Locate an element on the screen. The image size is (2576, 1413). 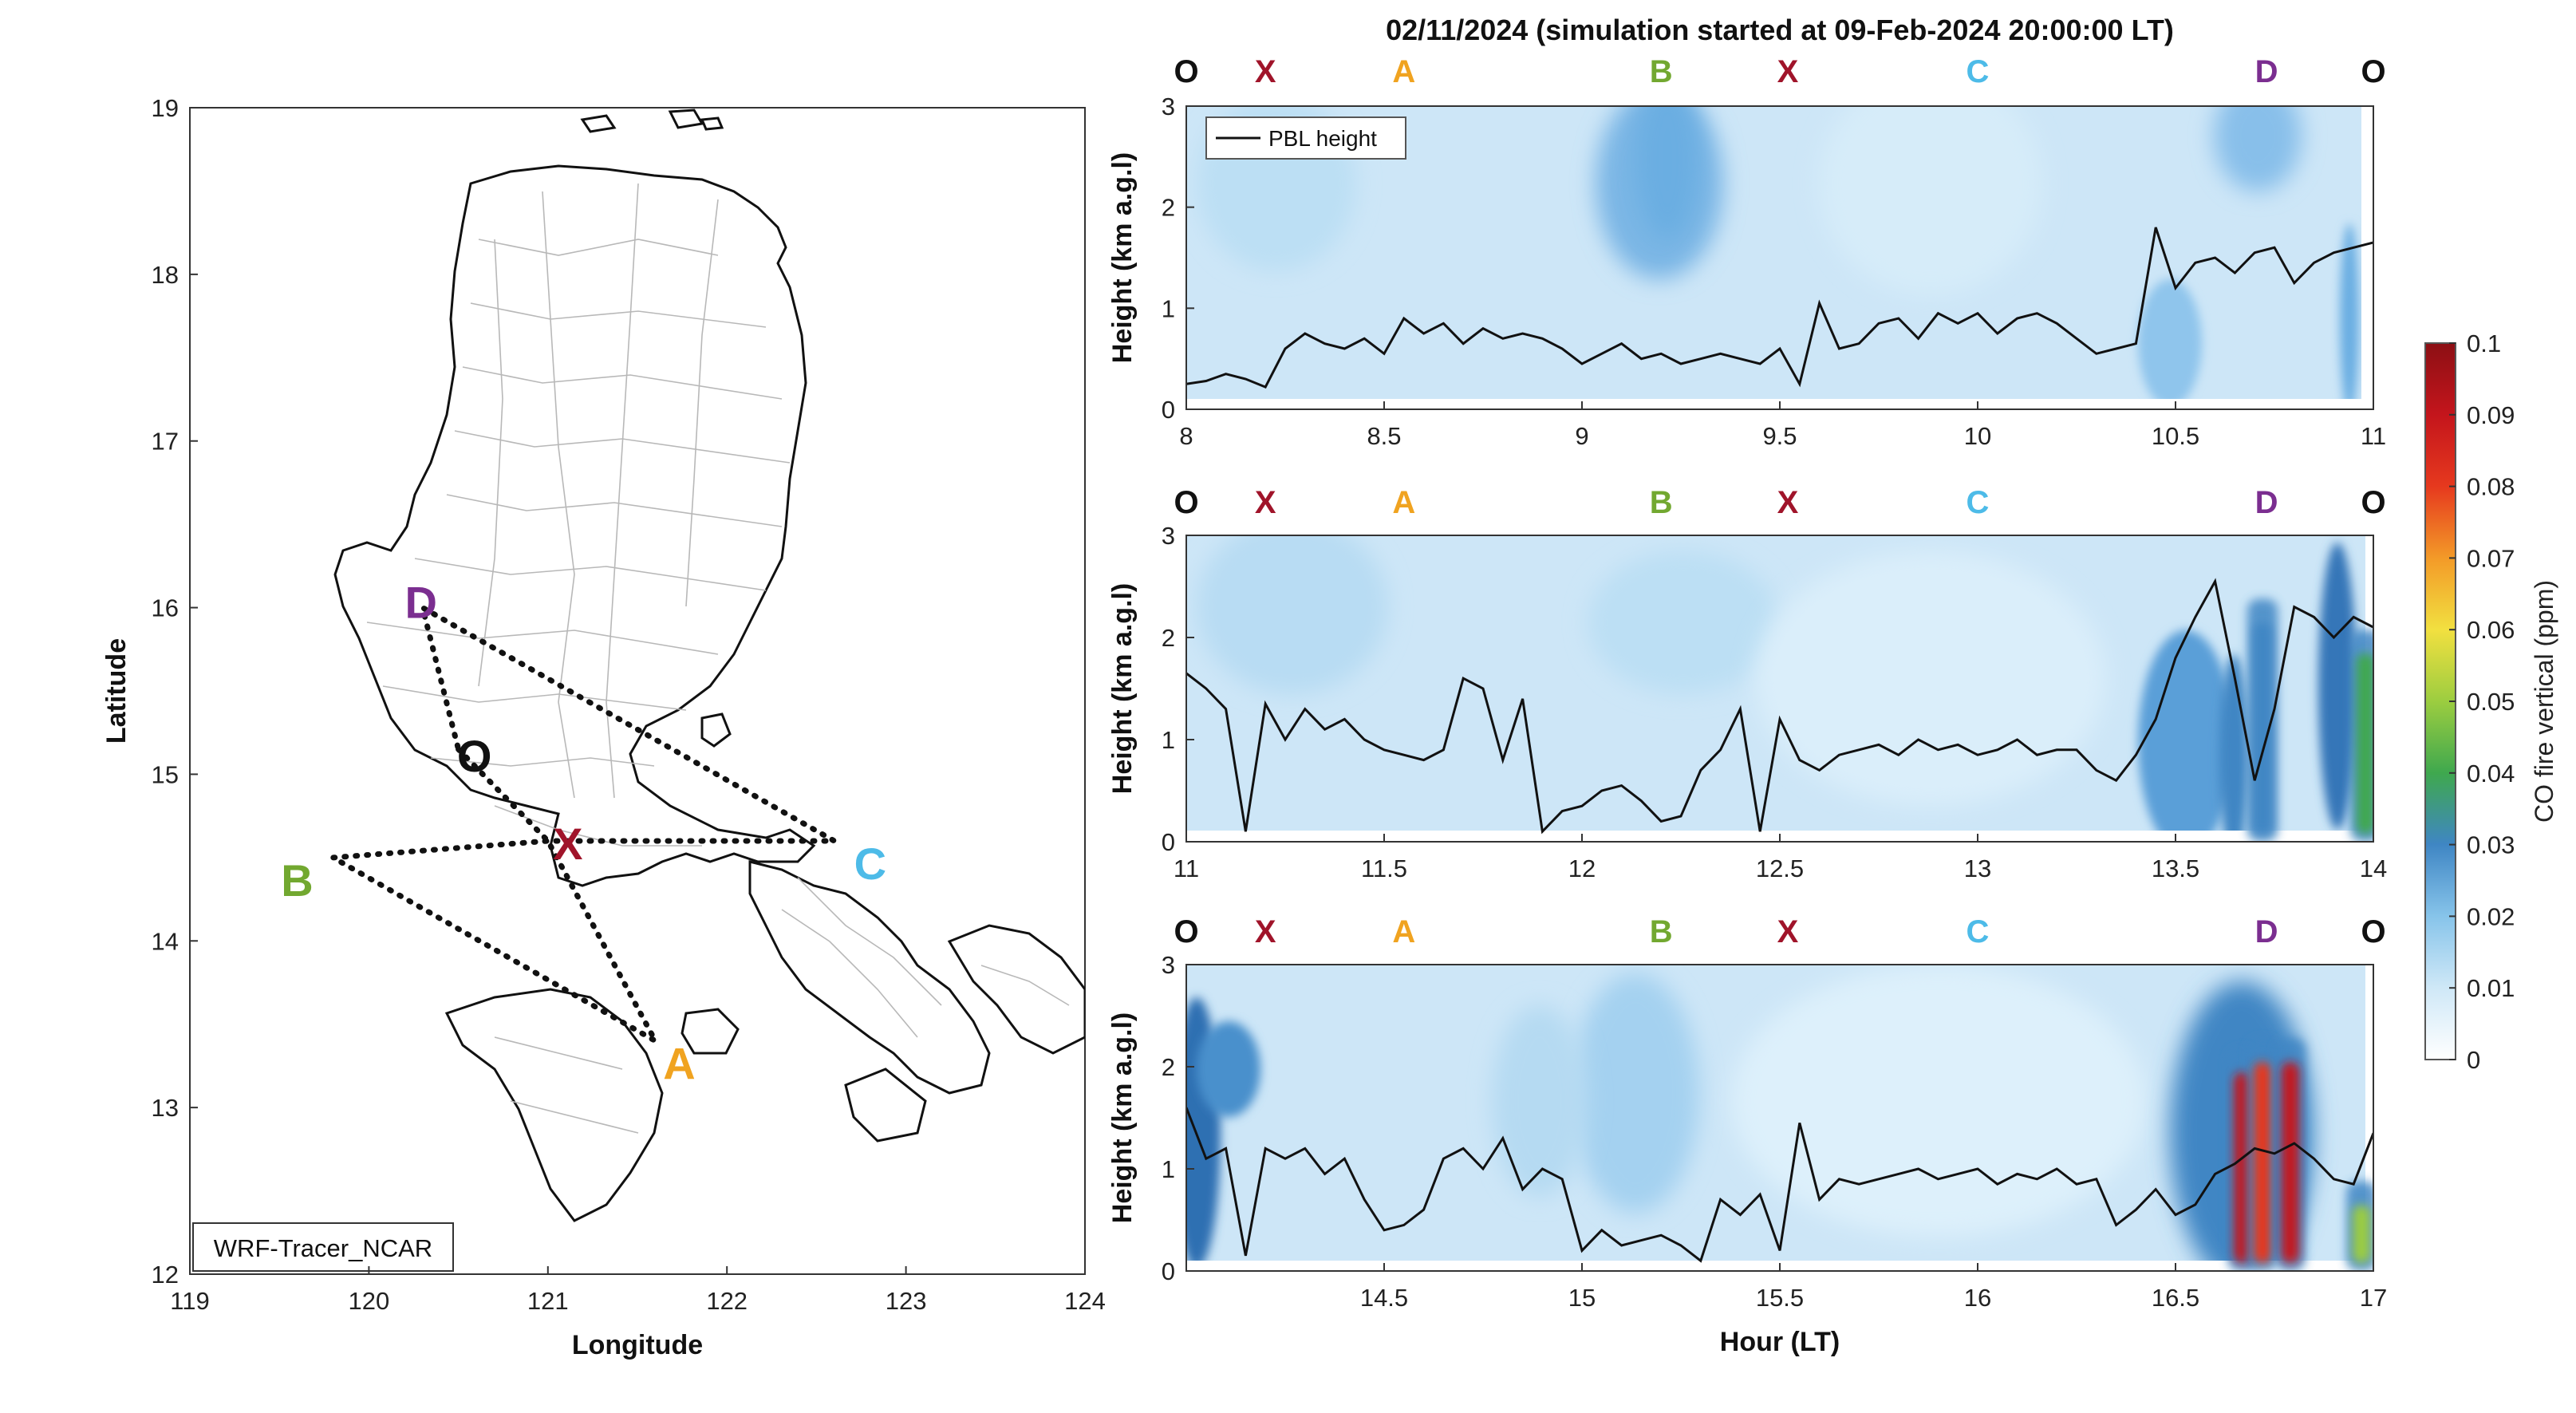
panel-2-site-A: A is located at coordinates (1403, 502).